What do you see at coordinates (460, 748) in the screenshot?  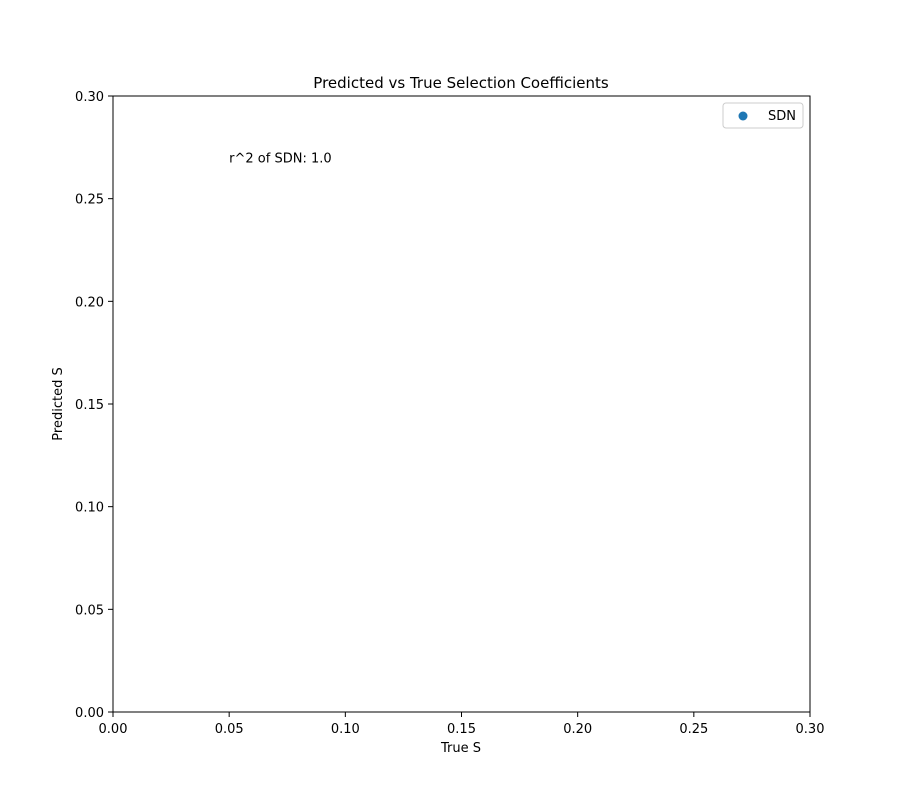 I see `x-axis-label: True S` at bounding box center [460, 748].